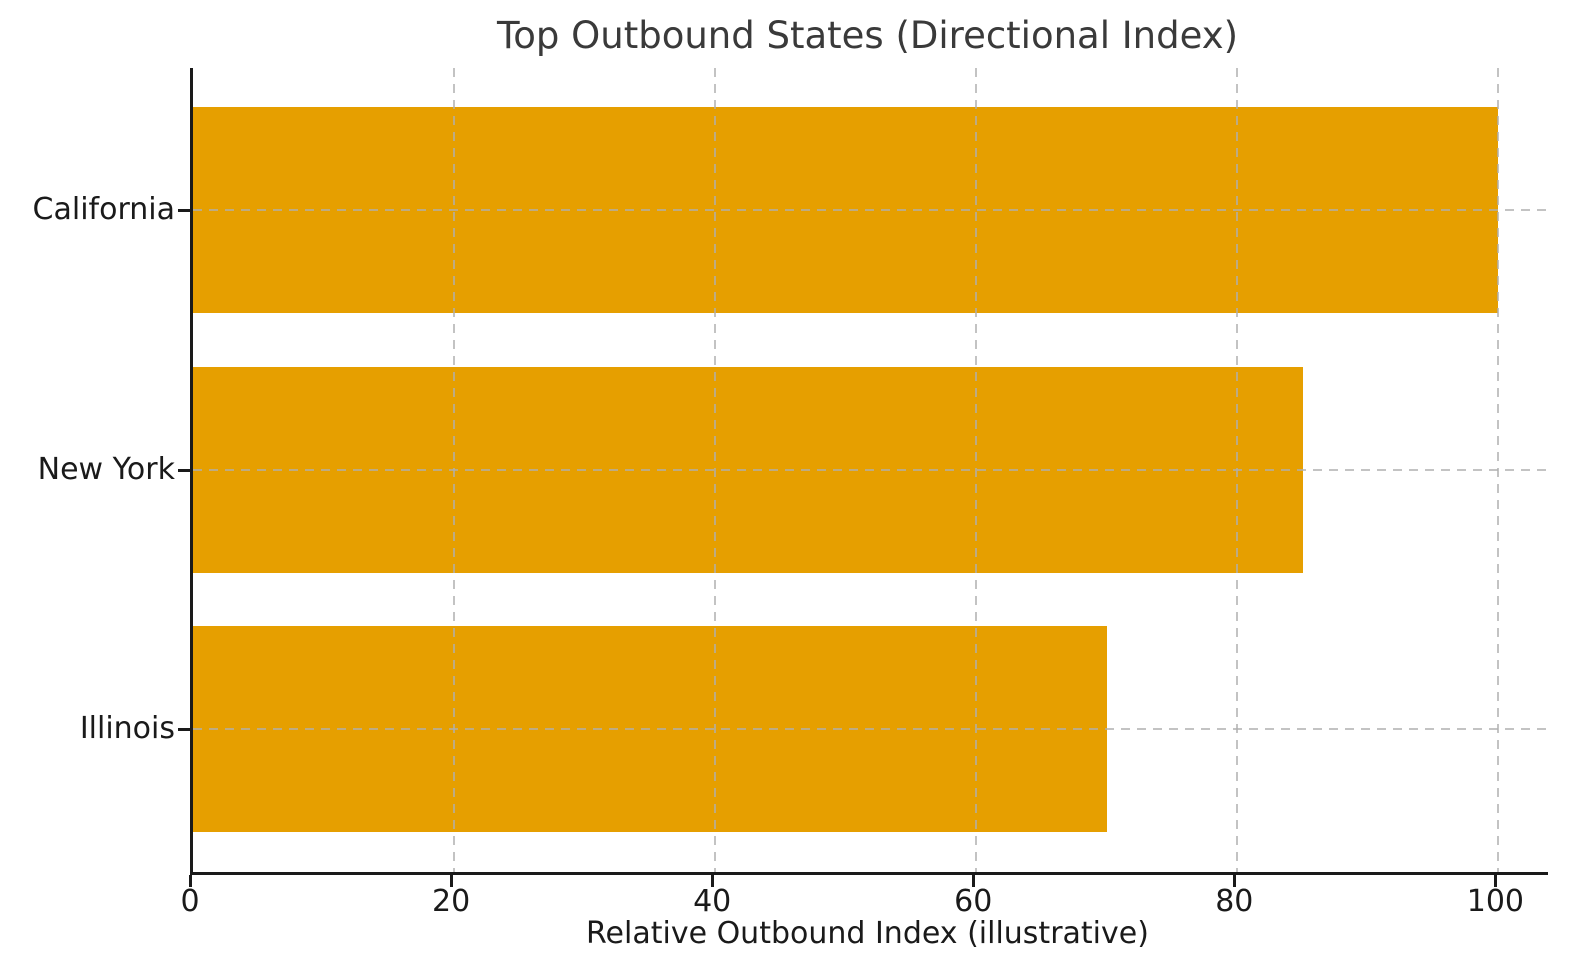 The height and width of the screenshot is (980, 1580). What do you see at coordinates (106, 469) in the screenshot?
I see `y-category-label: New York` at bounding box center [106, 469].